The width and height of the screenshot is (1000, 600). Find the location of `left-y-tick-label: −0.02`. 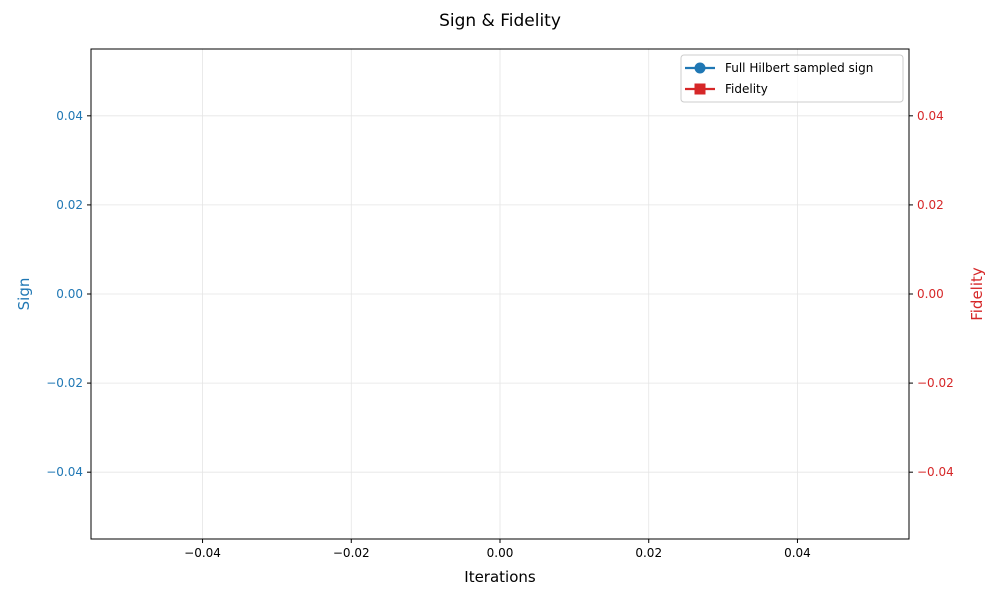

left-y-tick-label: −0.02 is located at coordinates (64, 383).